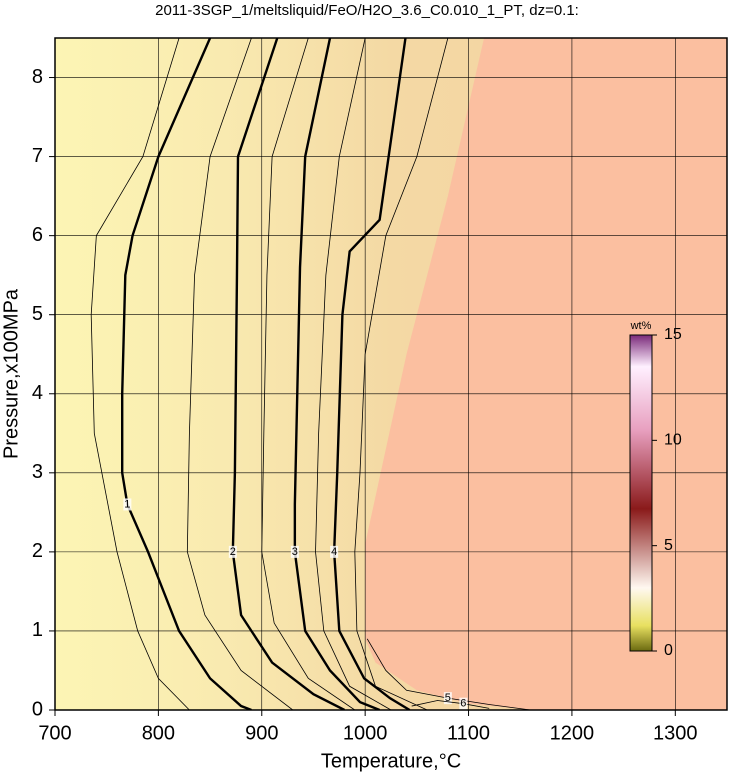 Image resolution: width=734 pixels, height=776 pixels. Describe the element at coordinates (37, 551) in the screenshot. I see `y-tick-label: 2` at that location.